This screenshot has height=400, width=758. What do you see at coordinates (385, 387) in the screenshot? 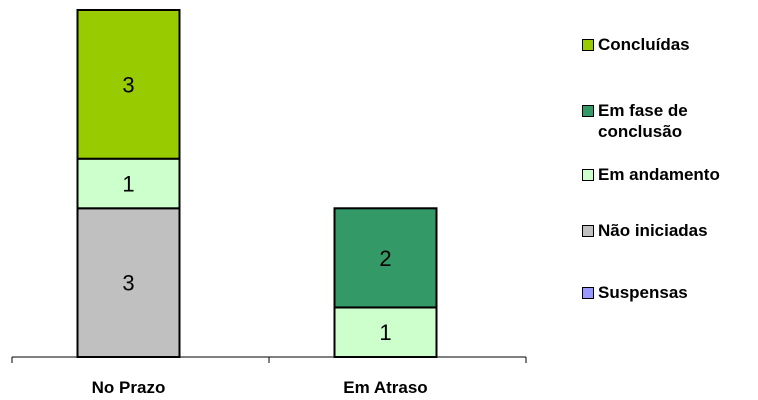
I see `category-label: Em Atraso` at bounding box center [385, 387].